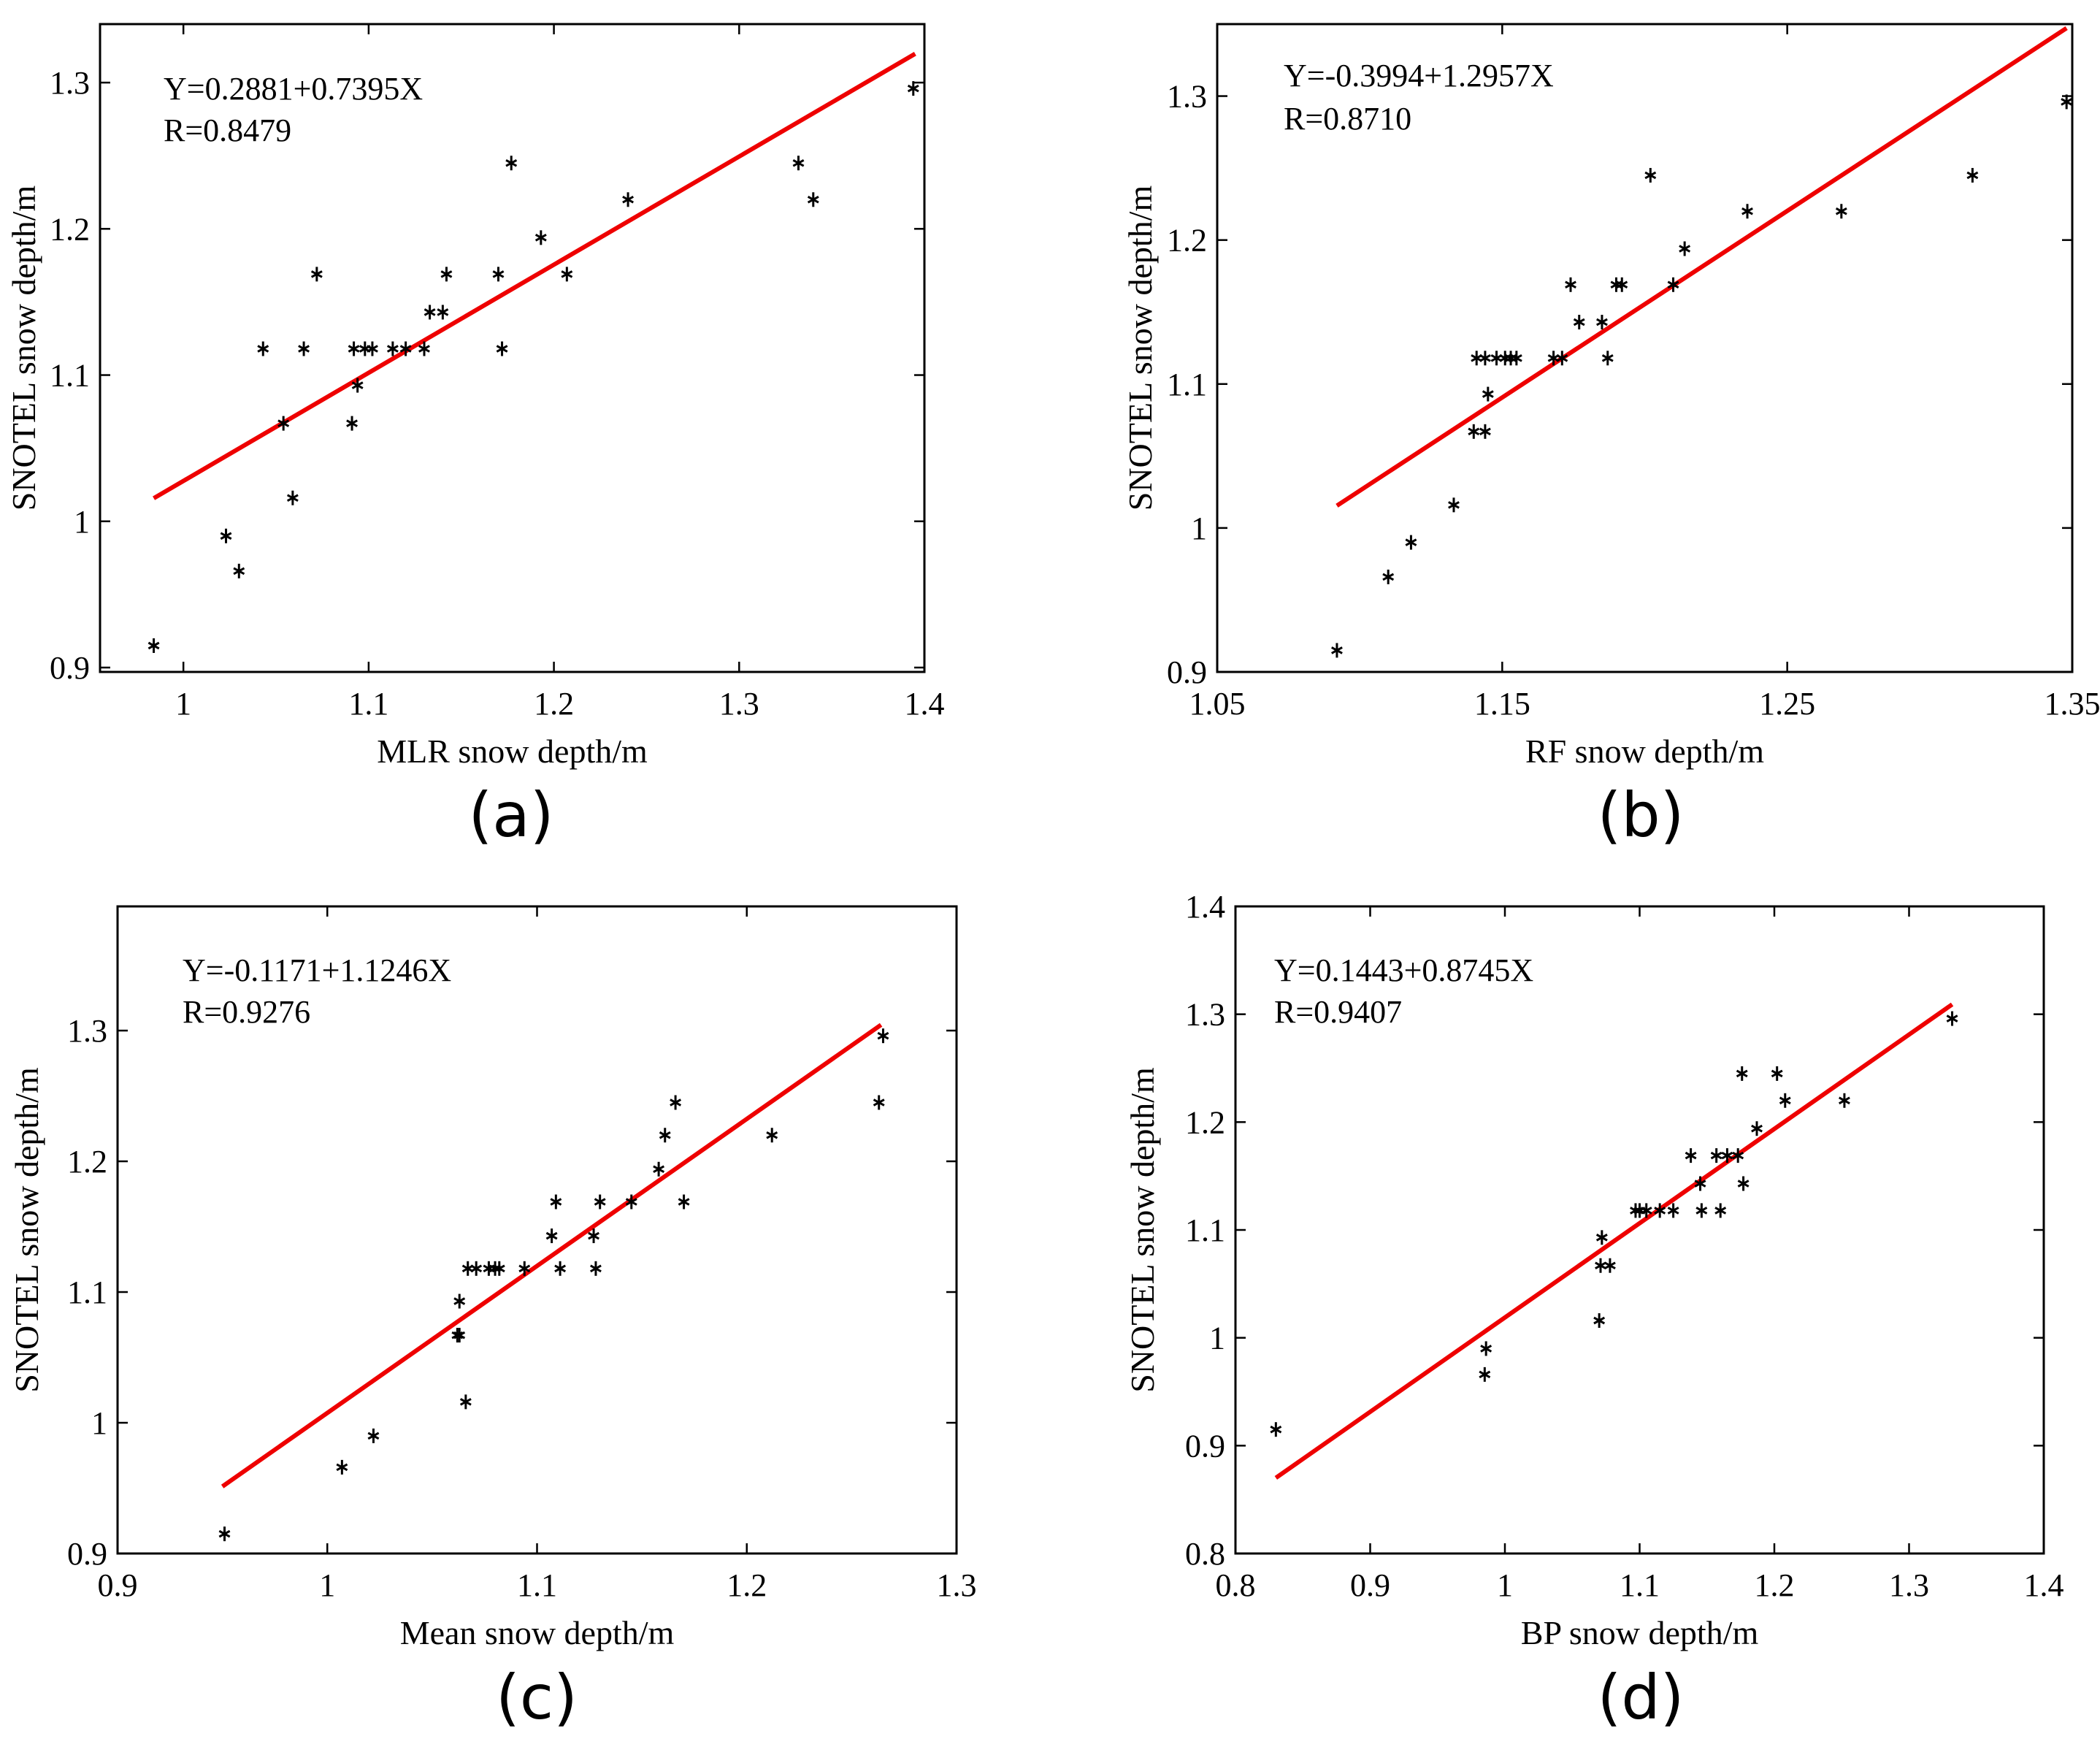 This screenshot has height=1758, width=2100. I want to click on x-tick-label: 1.1, so click(537, 1585).